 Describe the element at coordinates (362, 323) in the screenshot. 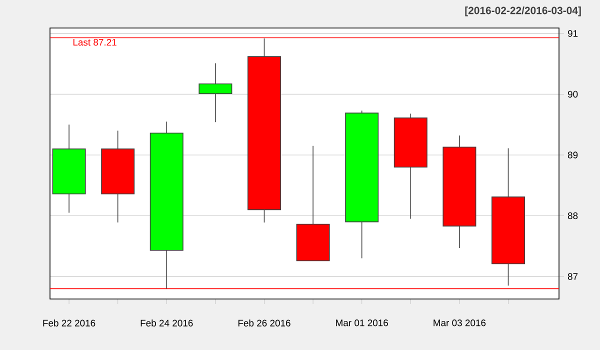

I see `x-tick-label: Mar 01 2016` at that location.